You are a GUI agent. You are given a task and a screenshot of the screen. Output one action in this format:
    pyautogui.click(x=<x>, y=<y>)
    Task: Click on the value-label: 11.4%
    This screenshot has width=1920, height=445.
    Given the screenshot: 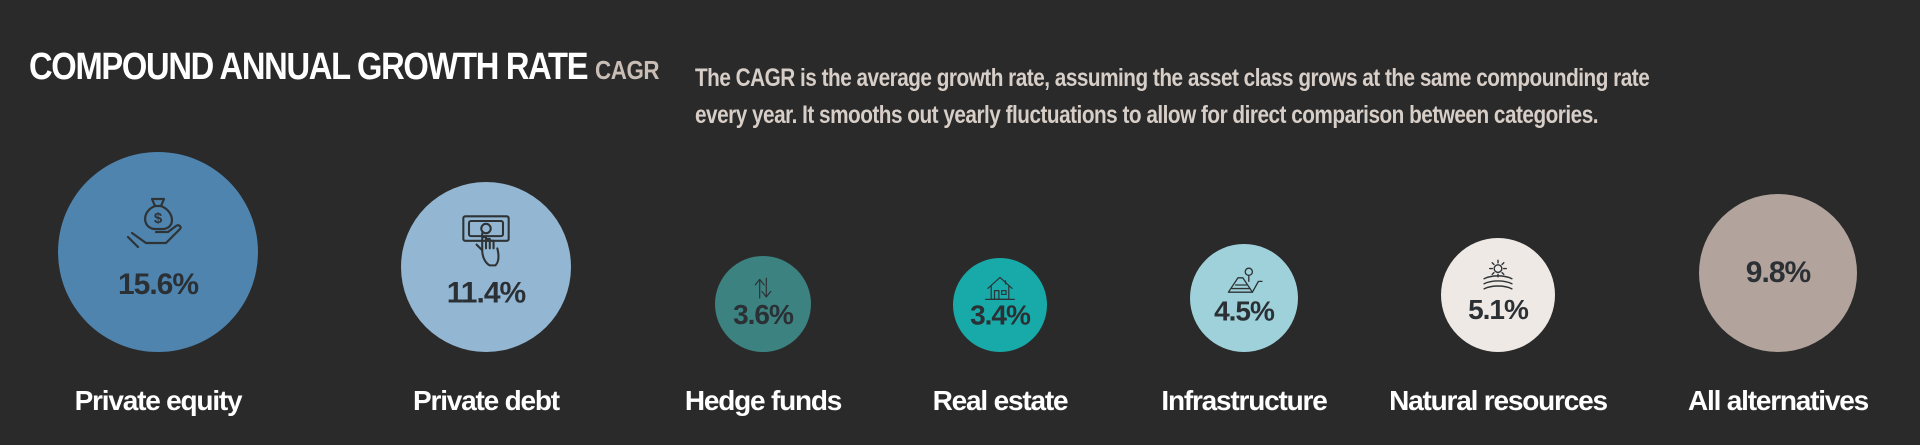 What is the action you would take?
    pyautogui.click(x=486, y=293)
    